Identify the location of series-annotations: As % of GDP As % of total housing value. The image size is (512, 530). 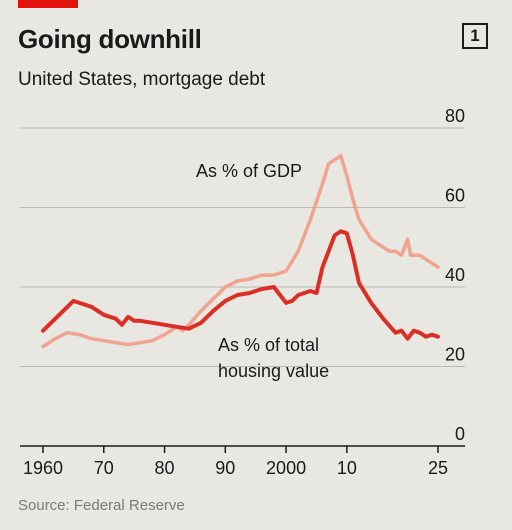
(262, 271).